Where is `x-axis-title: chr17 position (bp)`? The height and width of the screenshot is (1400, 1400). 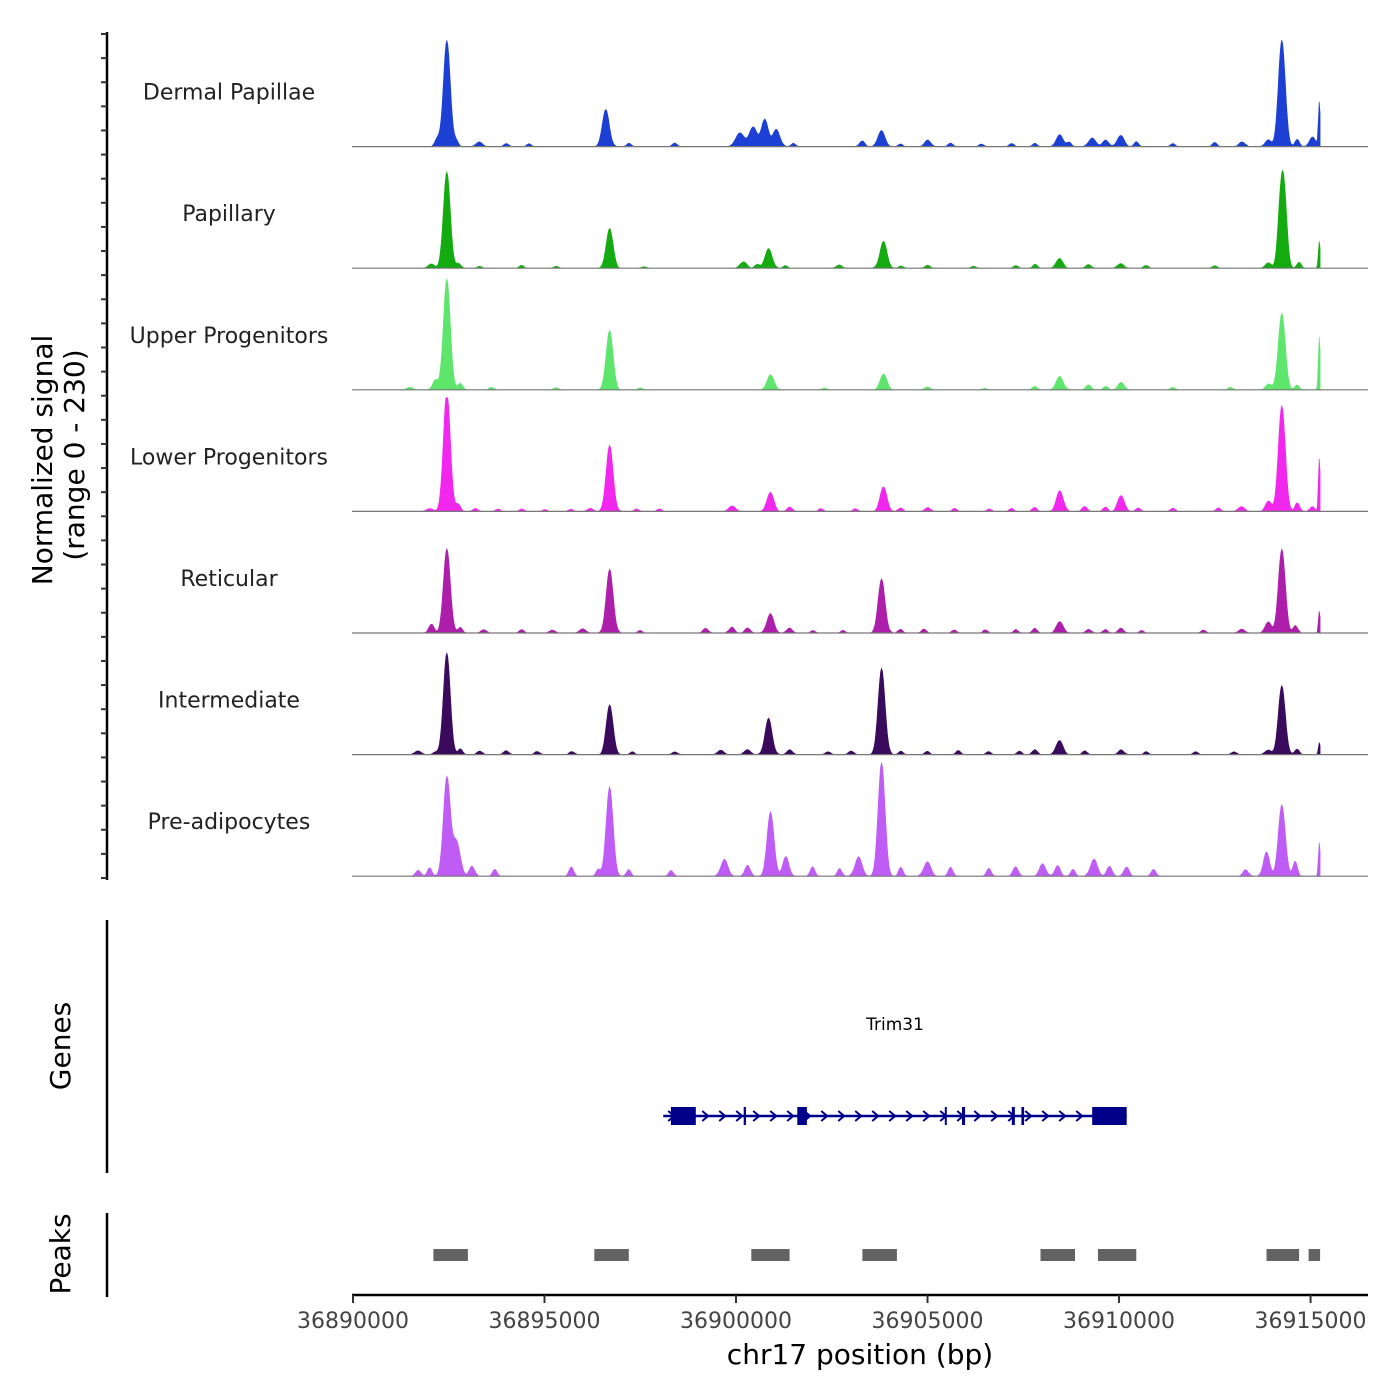
x-axis-title: chr17 position (bp) is located at coordinates (860, 1354).